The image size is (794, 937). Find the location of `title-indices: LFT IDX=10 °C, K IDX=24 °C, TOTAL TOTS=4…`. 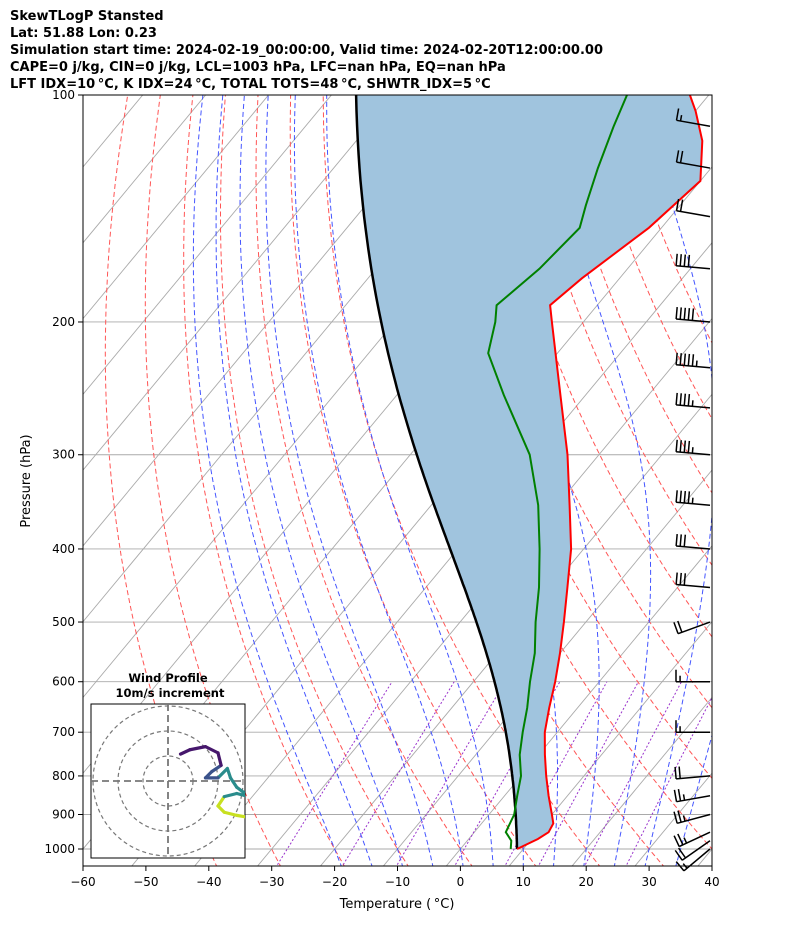

title-indices: LFT IDX=10 °C, K IDX=24 °C, TOTAL TOTS=4… is located at coordinates (250, 84).